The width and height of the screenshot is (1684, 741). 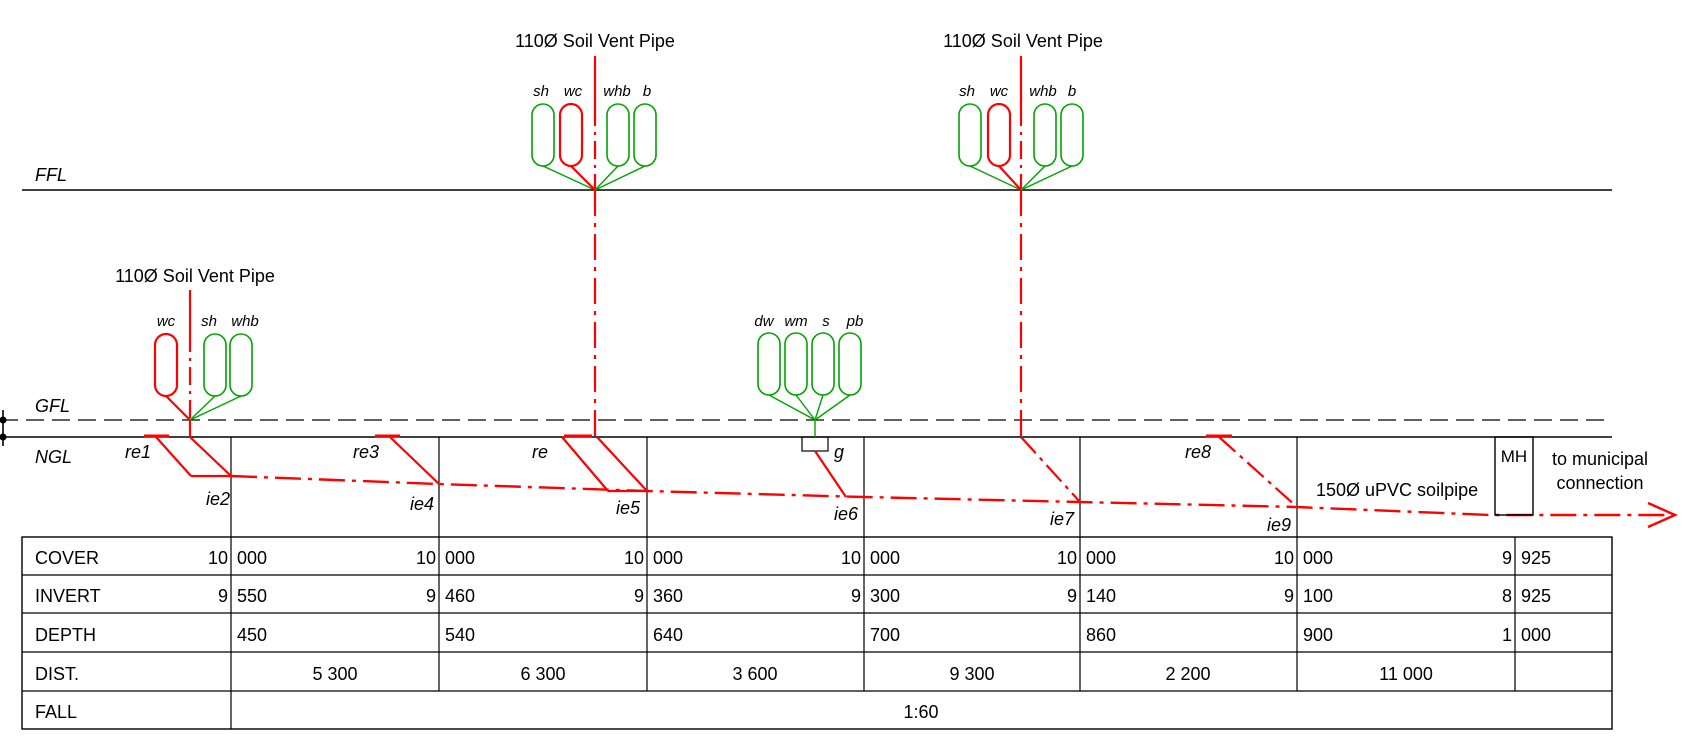 What do you see at coordinates (795, 321) in the screenshot?
I see `fixture-label: wm` at bounding box center [795, 321].